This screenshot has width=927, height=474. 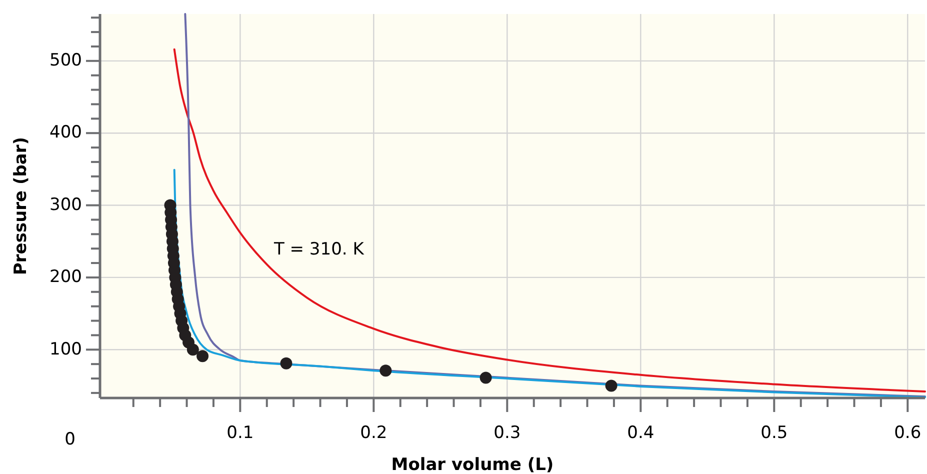 I want to click on y-tick-label: 300, so click(x=66, y=204).